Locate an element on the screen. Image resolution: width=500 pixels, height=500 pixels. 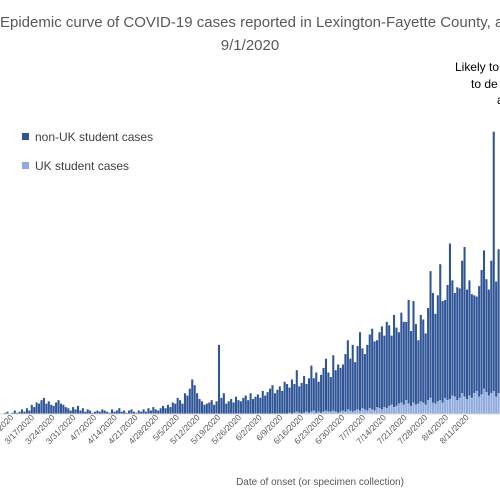
chart-title-line-2: 9/1/2020 is located at coordinates (250, 45).